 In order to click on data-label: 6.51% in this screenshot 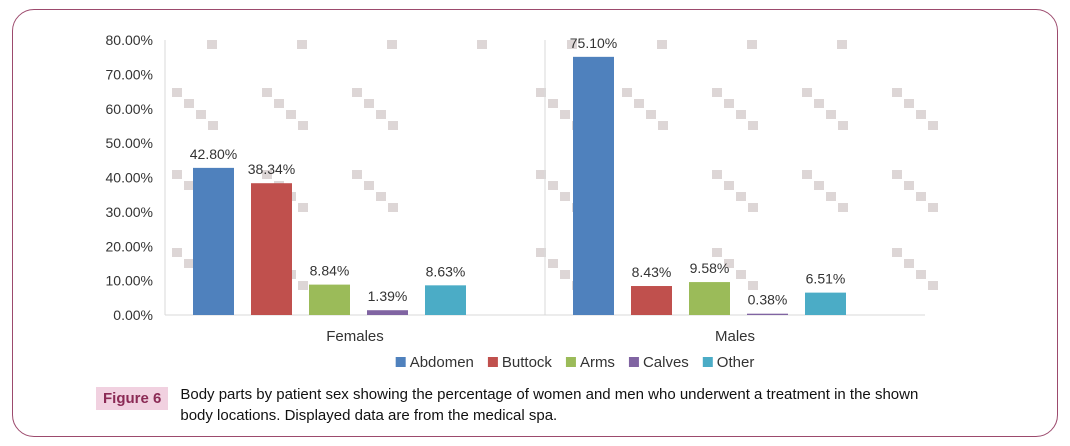, I will do `click(826, 279)`.